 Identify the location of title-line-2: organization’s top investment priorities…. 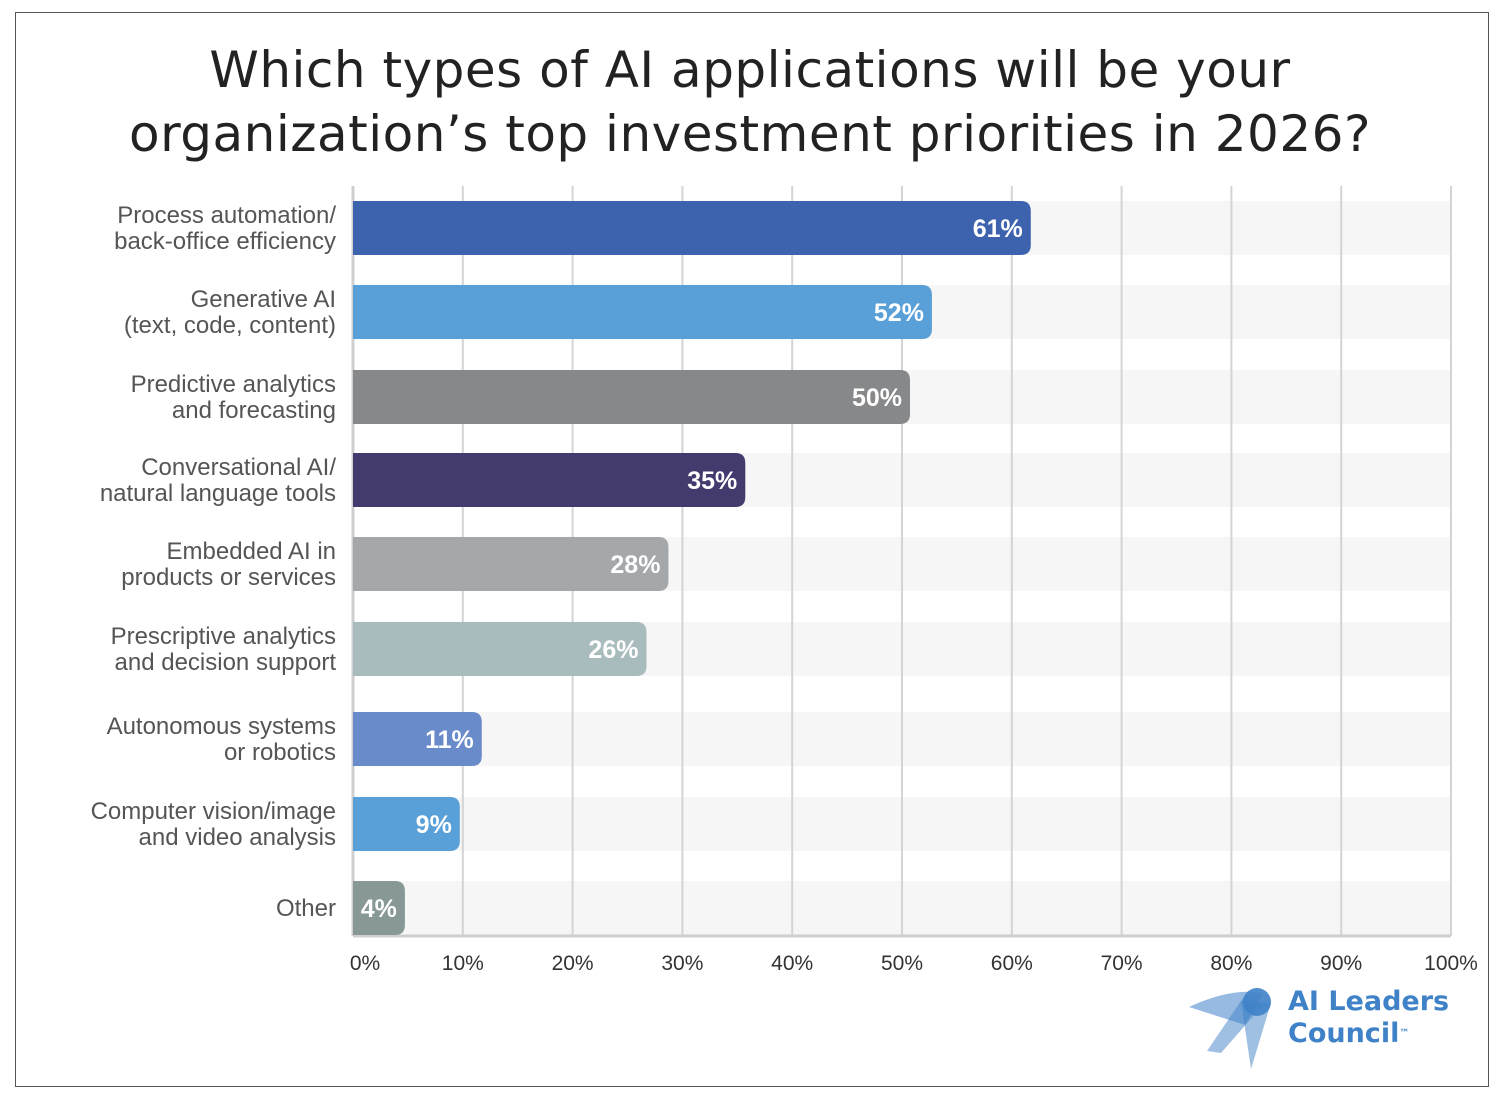
(750, 134).